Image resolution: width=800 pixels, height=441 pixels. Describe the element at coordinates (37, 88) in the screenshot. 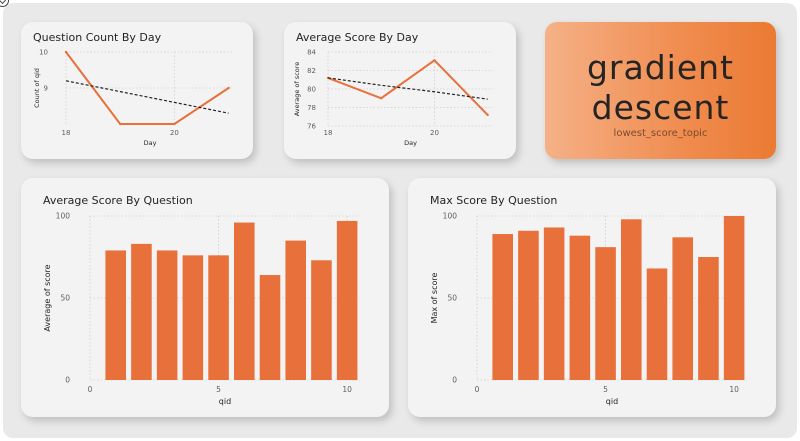

I see `y-axis-title: Count of qid` at that location.